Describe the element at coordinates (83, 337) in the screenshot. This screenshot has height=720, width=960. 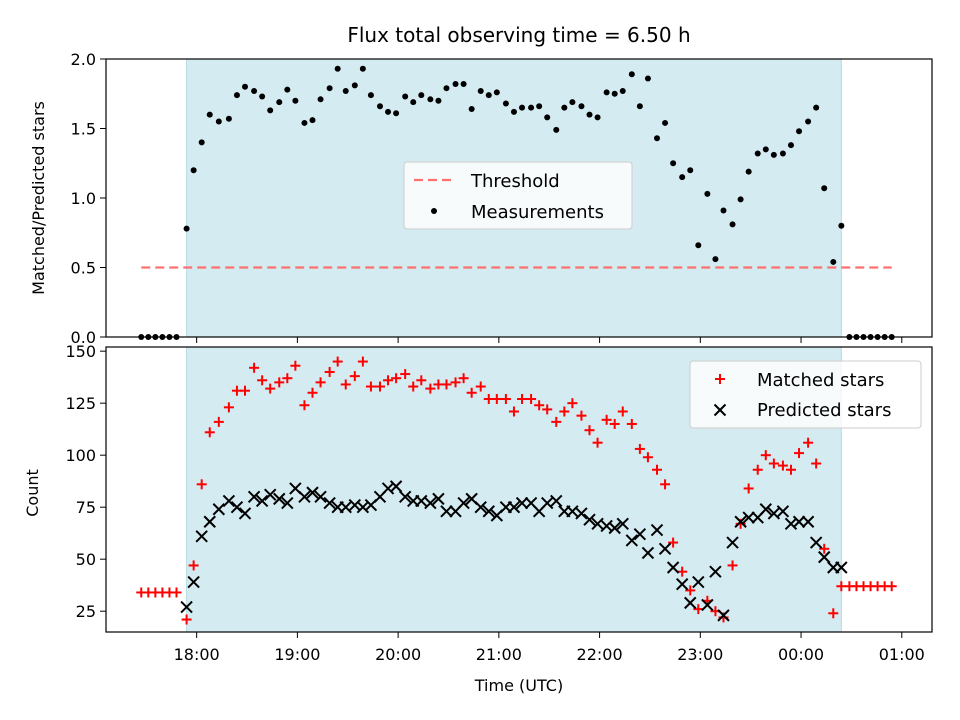
I see `y-tick-label: 0.0` at that location.